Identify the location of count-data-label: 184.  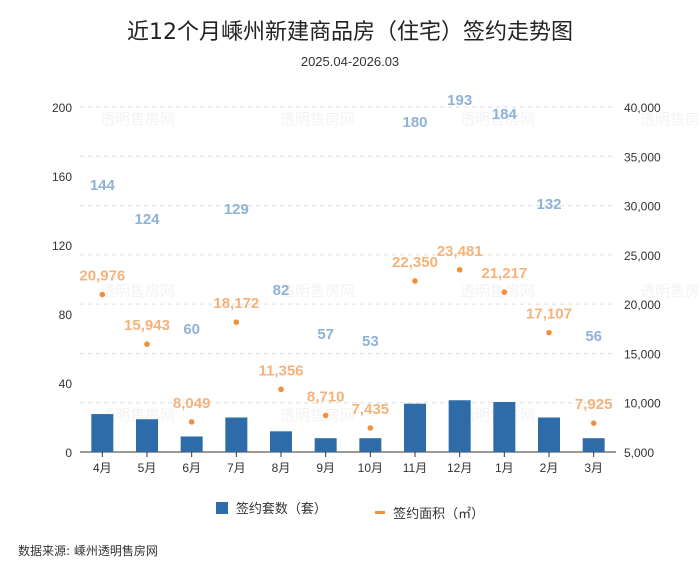
(505, 114).